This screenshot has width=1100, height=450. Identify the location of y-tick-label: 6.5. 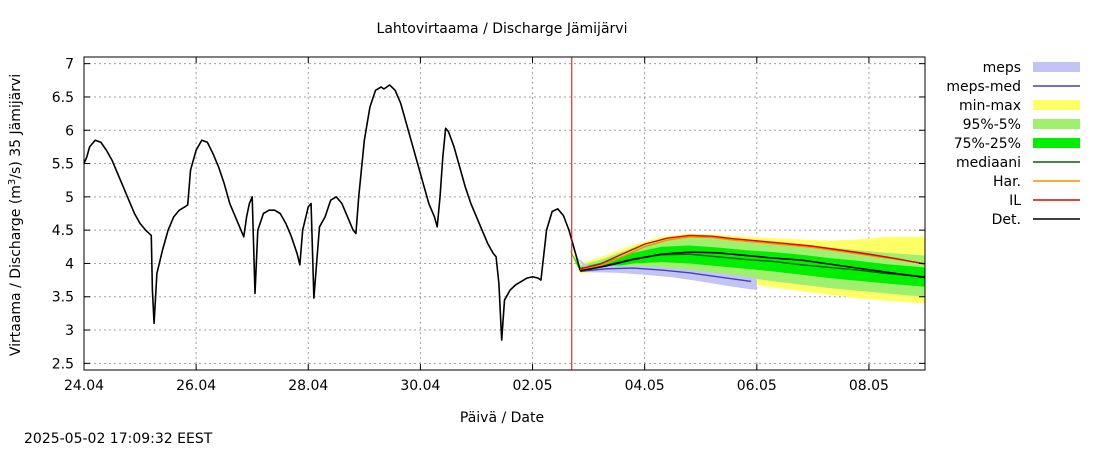
(63, 98).